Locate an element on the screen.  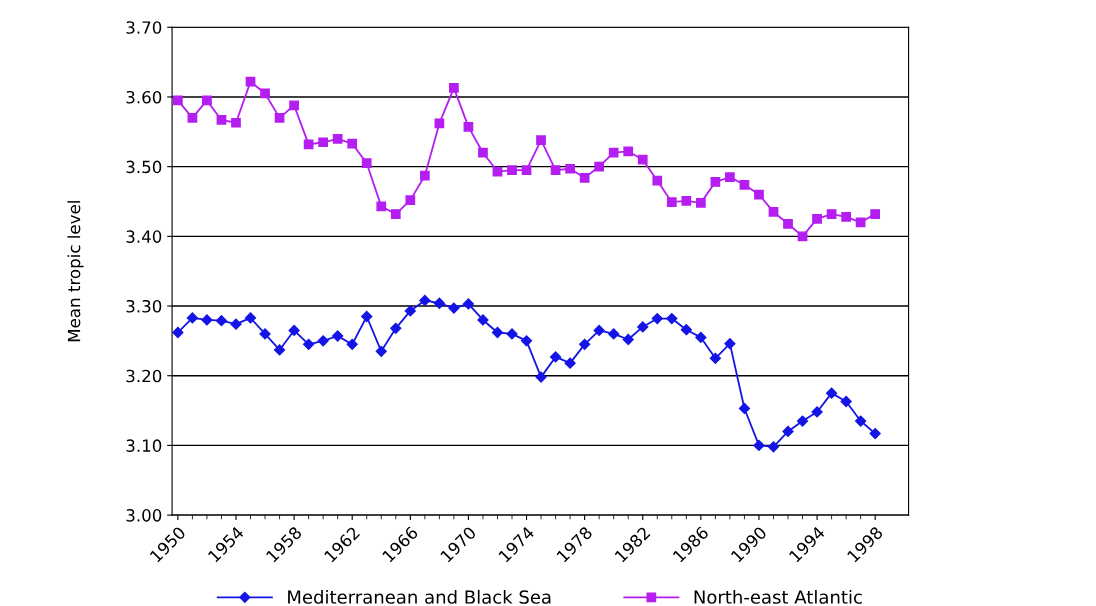
y-tick-label: 3.60 is located at coordinates (144, 97).